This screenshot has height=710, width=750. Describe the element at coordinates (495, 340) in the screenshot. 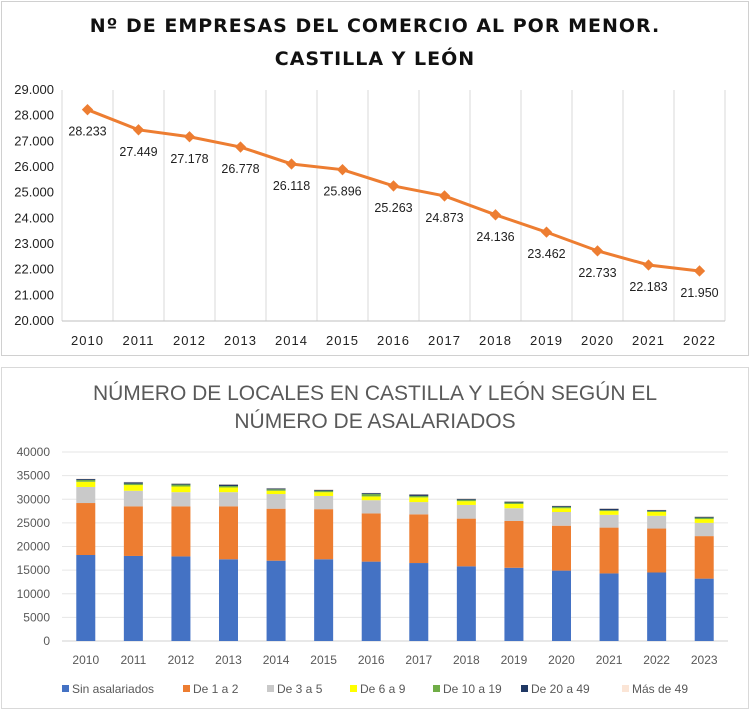

I see `x-tick-label: 2018` at that location.